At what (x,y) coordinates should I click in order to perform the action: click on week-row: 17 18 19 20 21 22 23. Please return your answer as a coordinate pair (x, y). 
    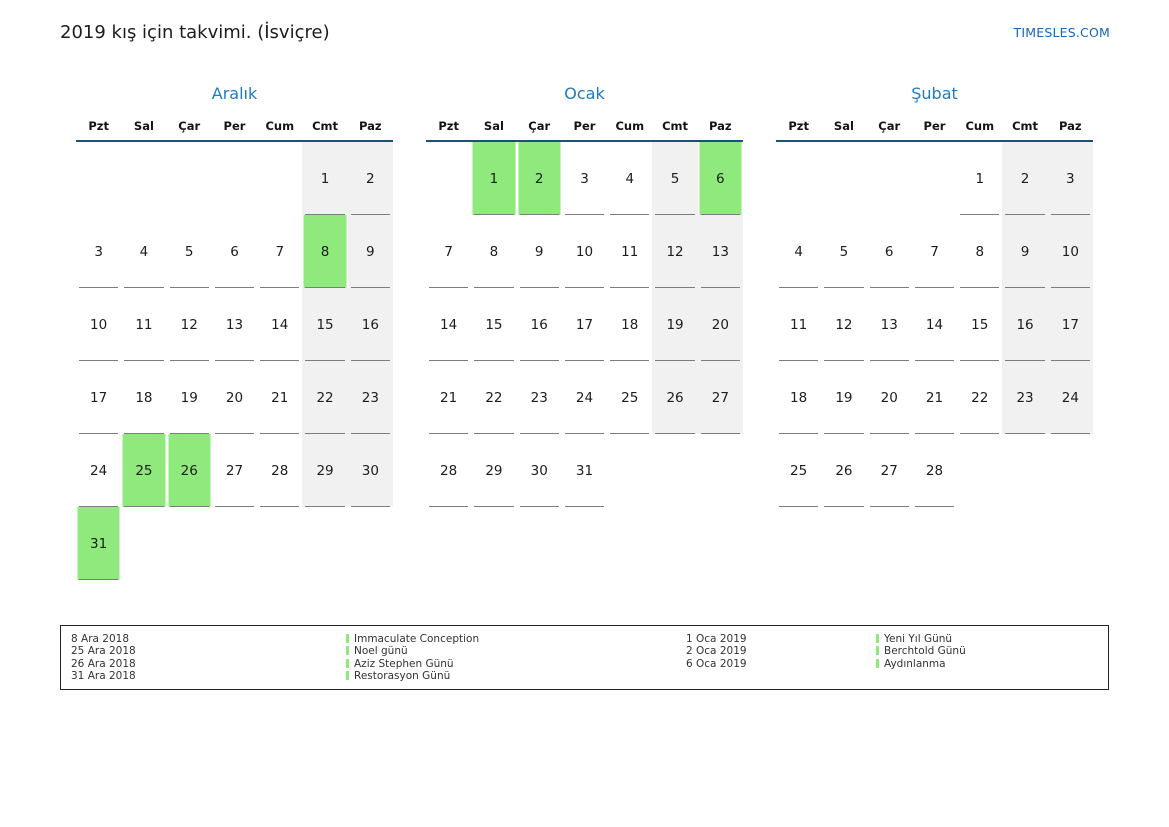
    Looking at the image, I should click on (234, 397).